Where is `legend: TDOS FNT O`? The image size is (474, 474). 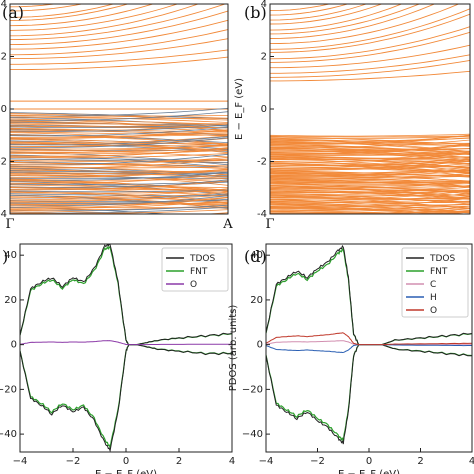 legend: TDOS FNT O is located at coordinates (195, 269).